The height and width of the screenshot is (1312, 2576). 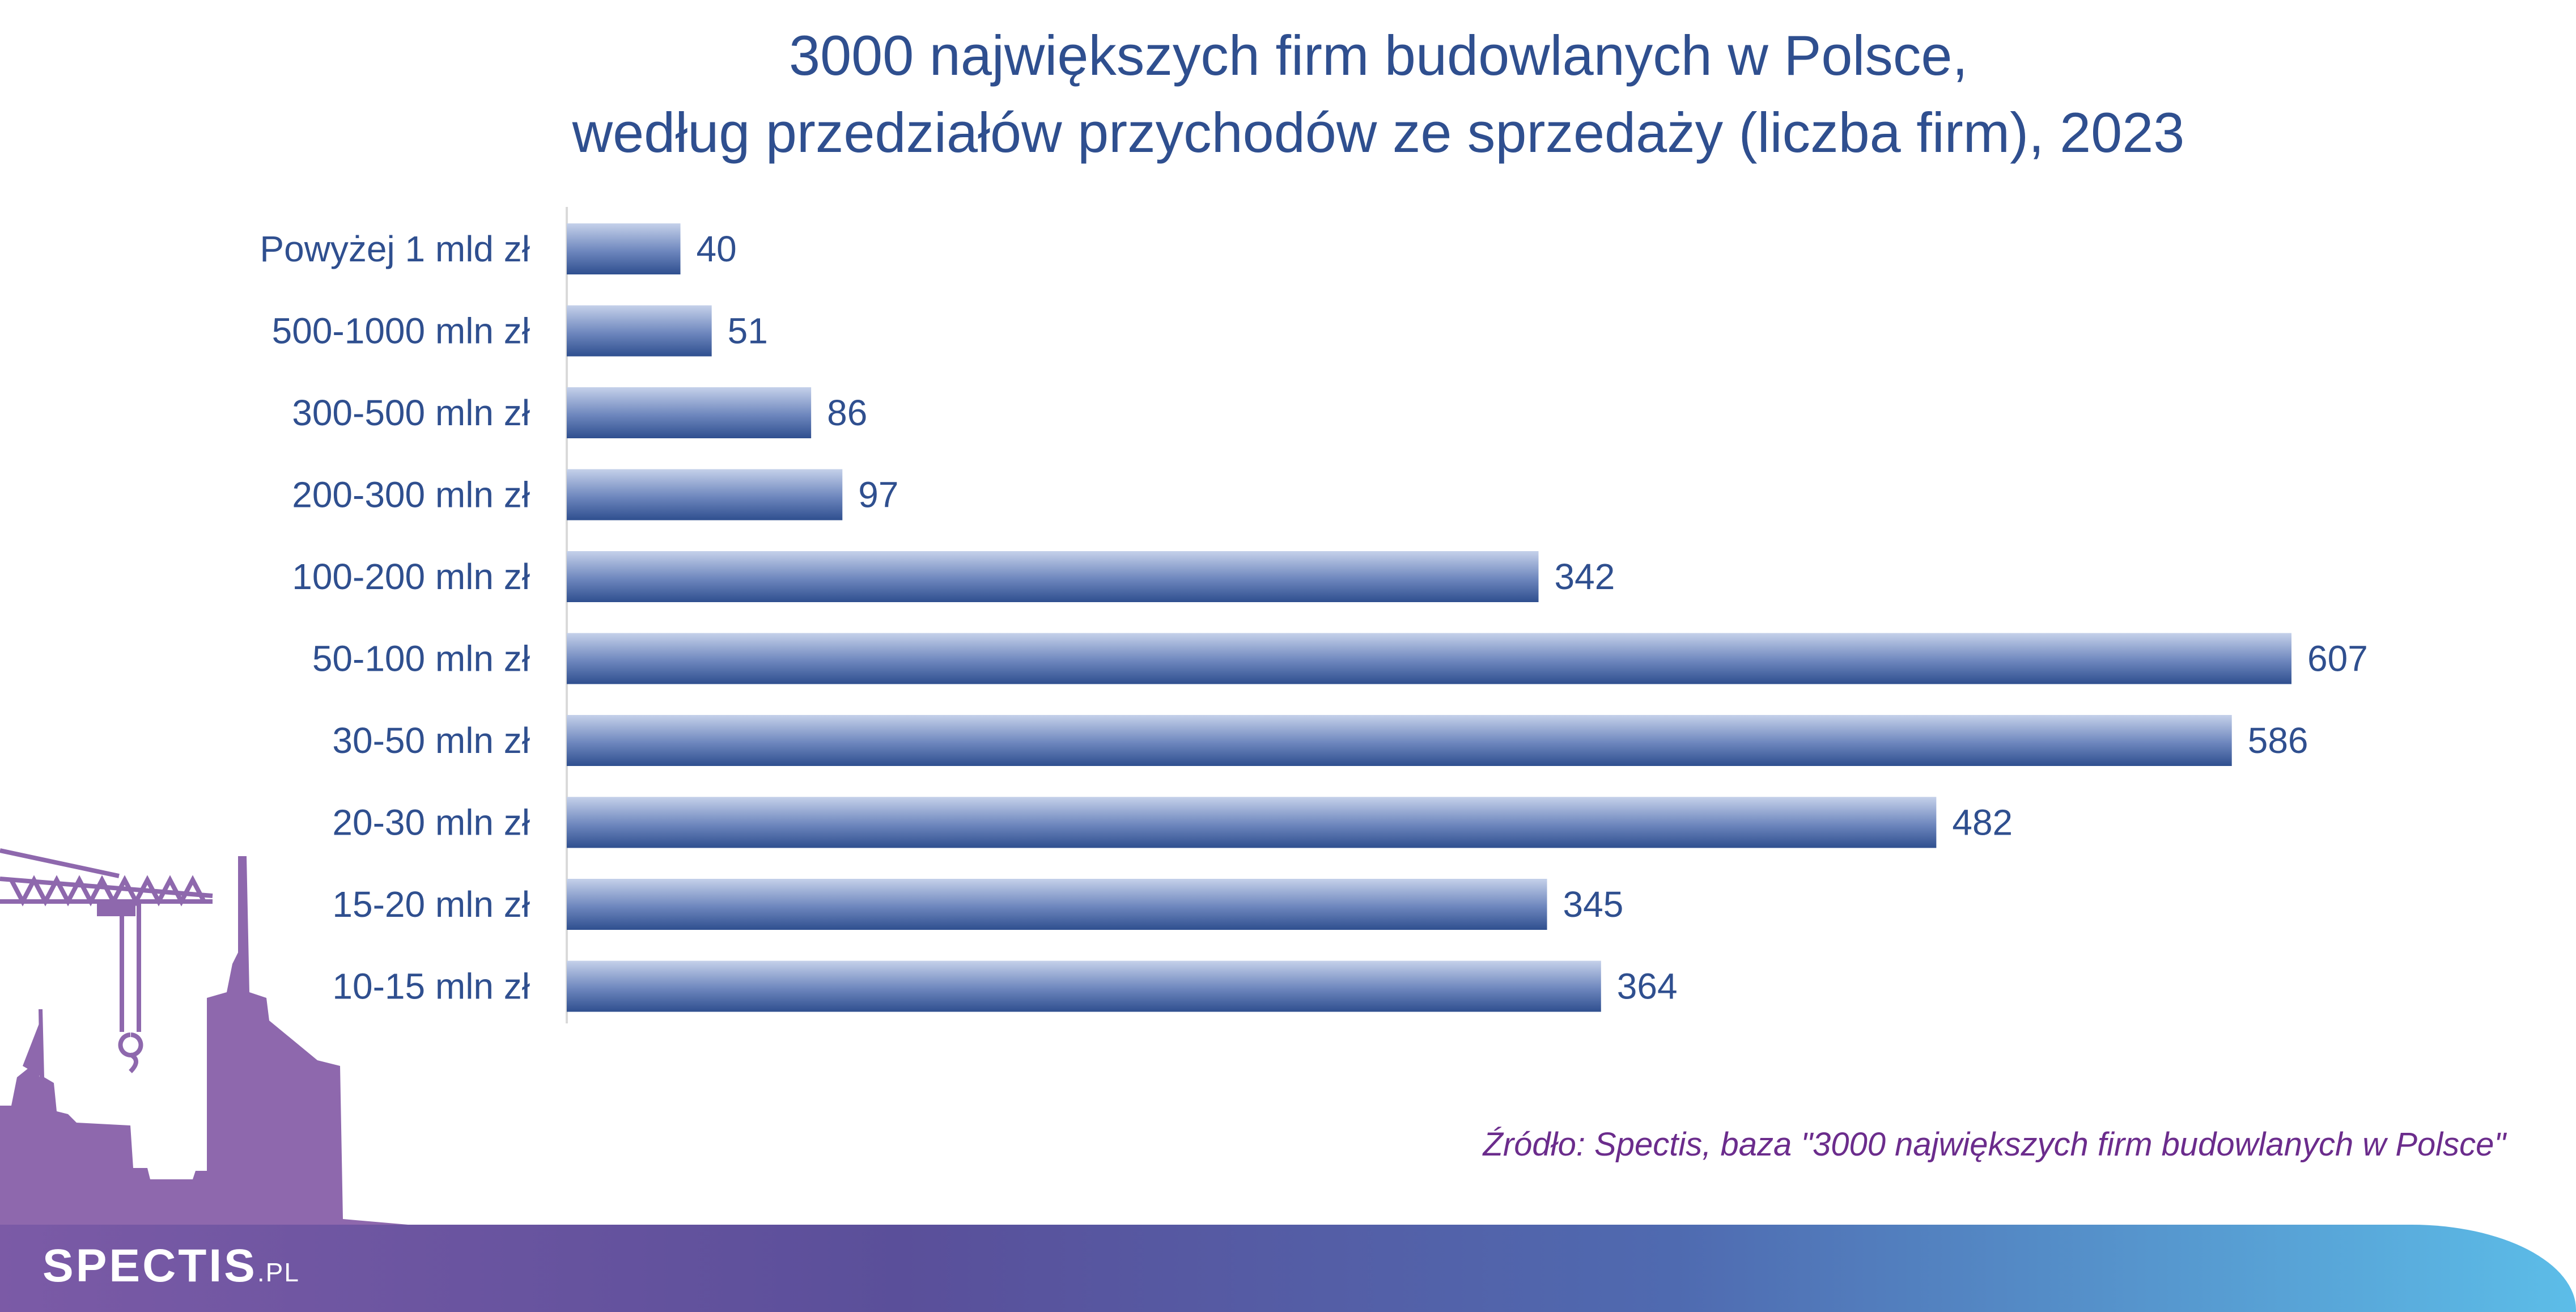 I want to click on category-label: 10-15 mln zł, so click(x=431, y=986).